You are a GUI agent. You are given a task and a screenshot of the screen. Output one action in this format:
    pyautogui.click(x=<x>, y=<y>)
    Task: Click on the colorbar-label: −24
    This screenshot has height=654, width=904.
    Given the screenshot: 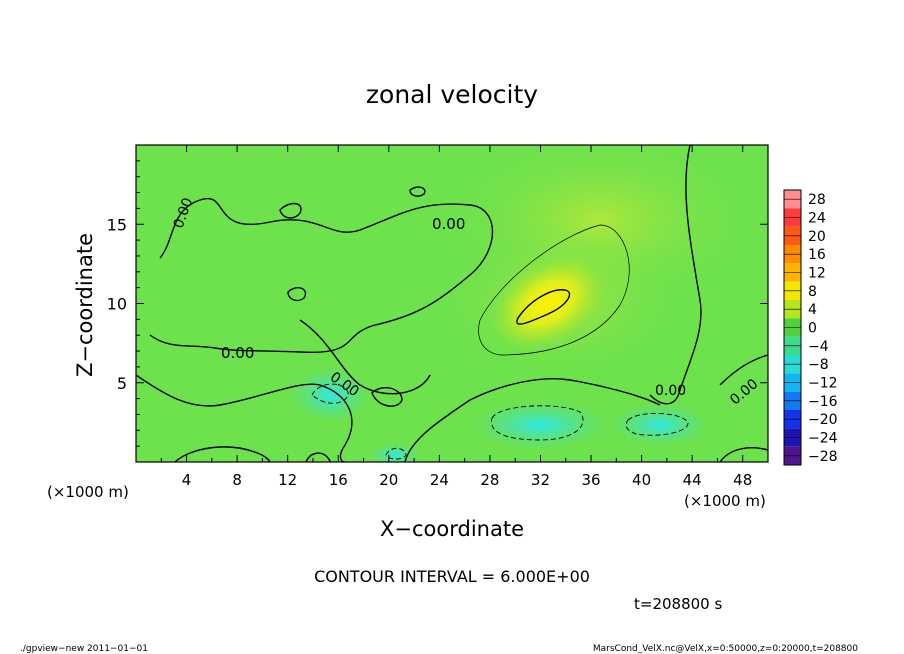 What is the action you would take?
    pyautogui.click(x=823, y=439)
    